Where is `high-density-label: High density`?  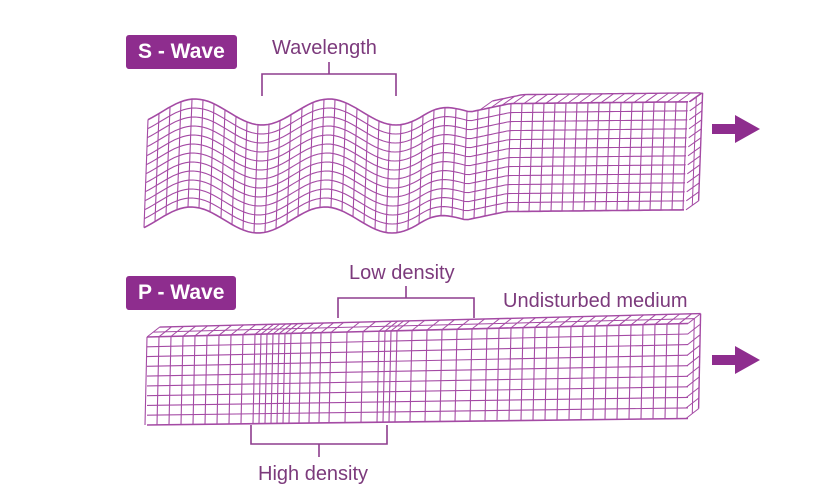 high-density-label: High density is located at coordinates (313, 474).